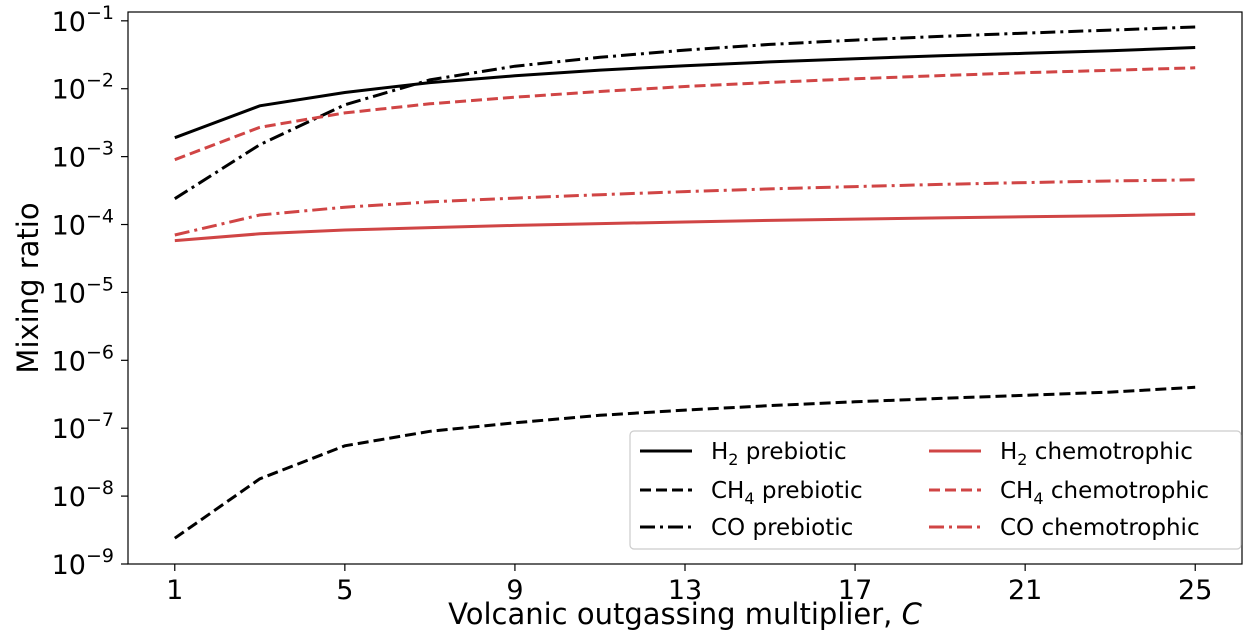 The height and width of the screenshot is (631, 1243). I want to click on y-tick-label: 10⁻³, so click(83, 156).